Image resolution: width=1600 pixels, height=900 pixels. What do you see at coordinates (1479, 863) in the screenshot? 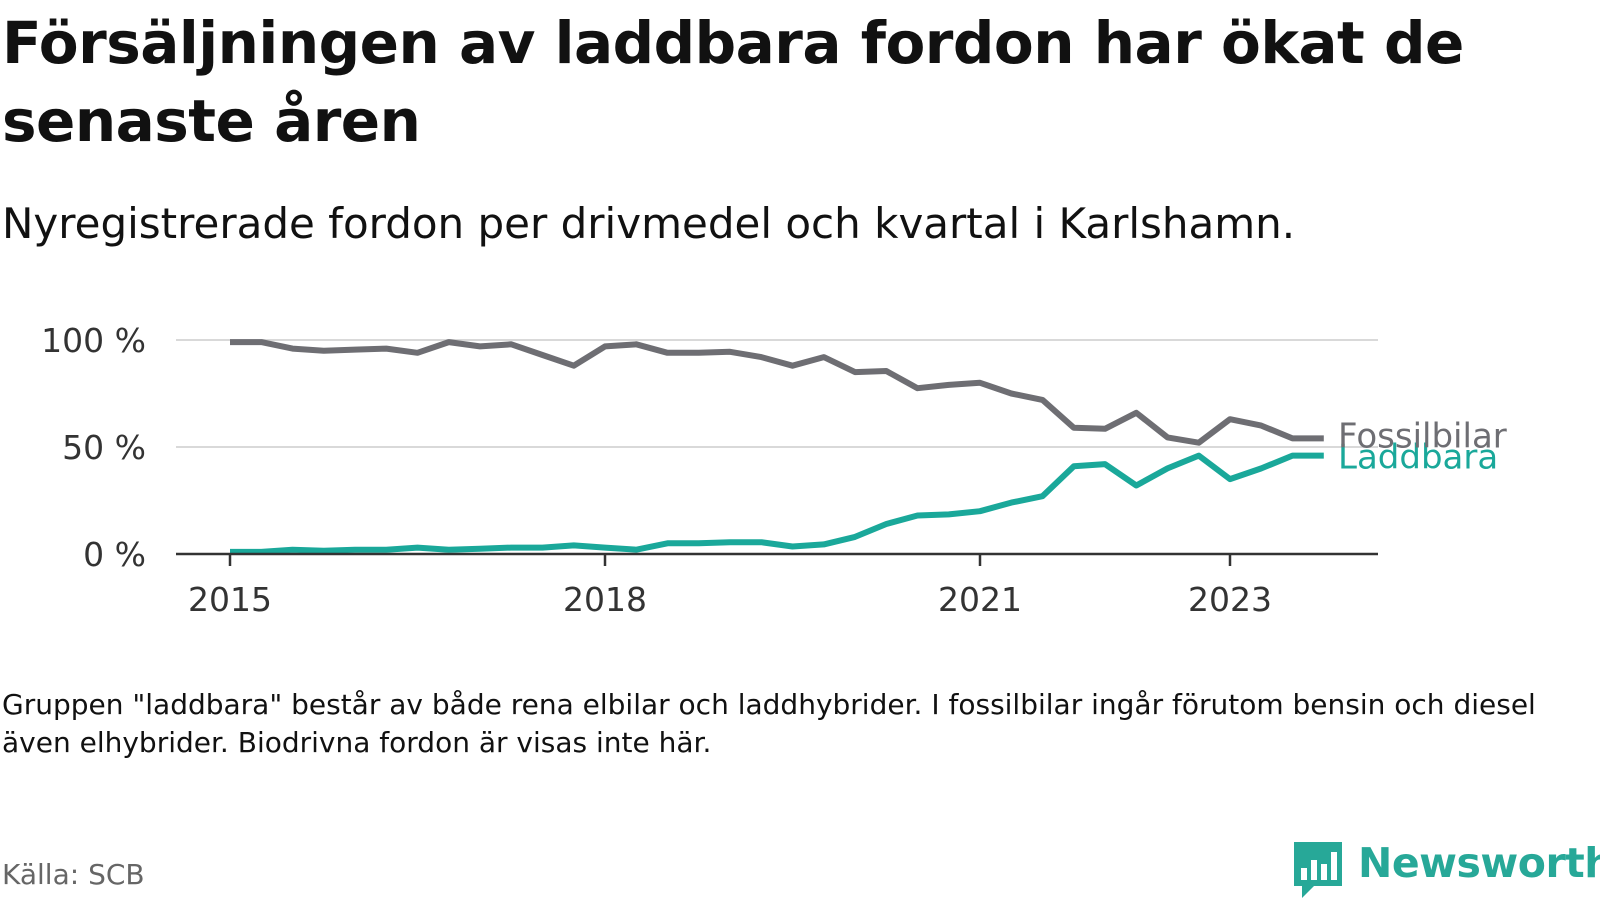
I see `brand-name: Newsworthy` at bounding box center [1479, 863].